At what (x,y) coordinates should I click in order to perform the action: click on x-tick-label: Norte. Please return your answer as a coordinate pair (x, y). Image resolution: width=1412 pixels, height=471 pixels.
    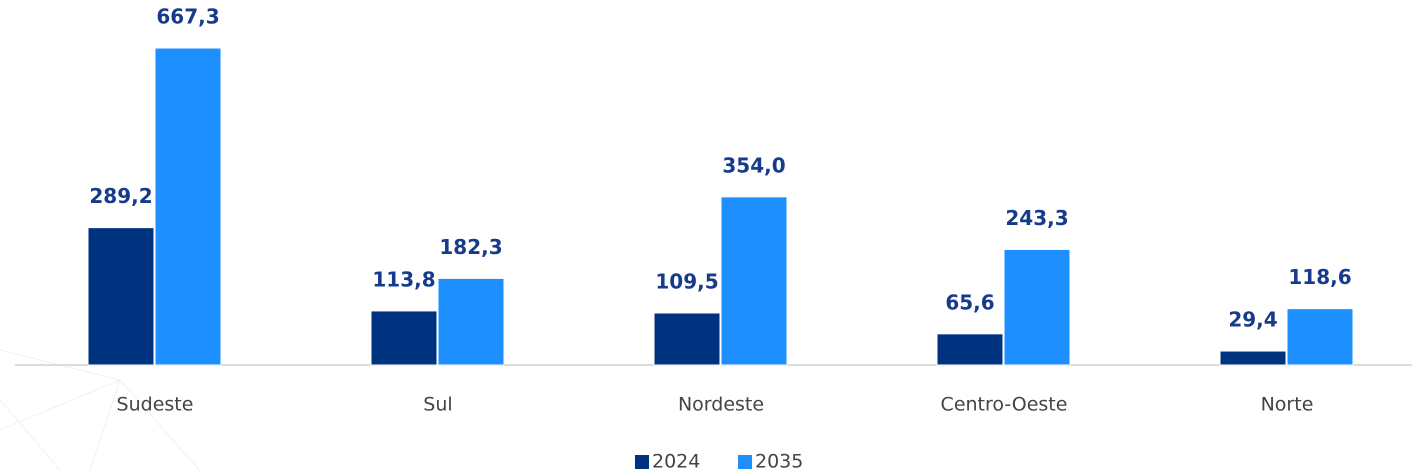
    Looking at the image, I should click on (1287, 405).